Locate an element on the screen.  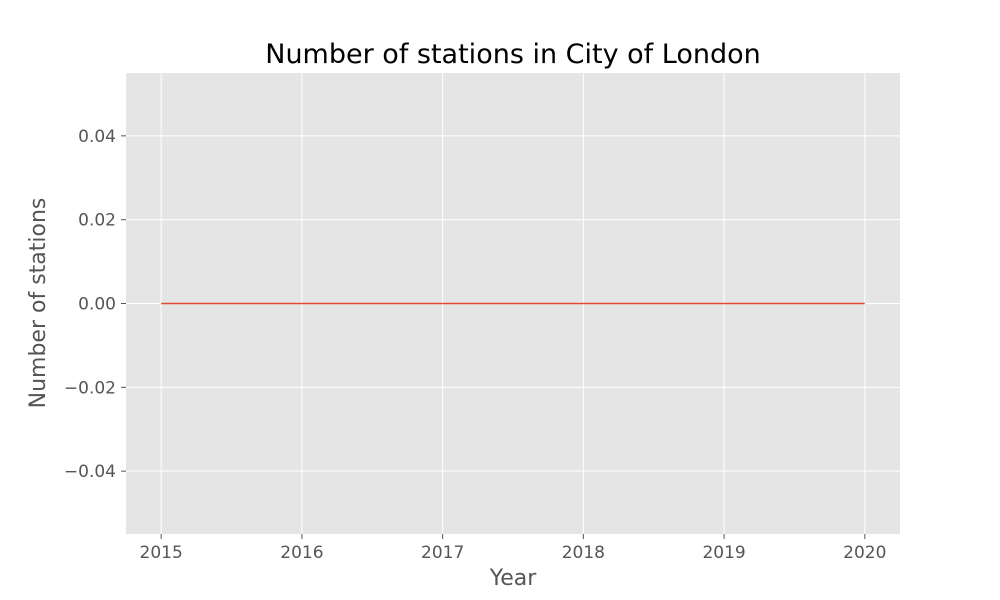
y-tick-label: 0.00 is located at coordinates (97, 305).